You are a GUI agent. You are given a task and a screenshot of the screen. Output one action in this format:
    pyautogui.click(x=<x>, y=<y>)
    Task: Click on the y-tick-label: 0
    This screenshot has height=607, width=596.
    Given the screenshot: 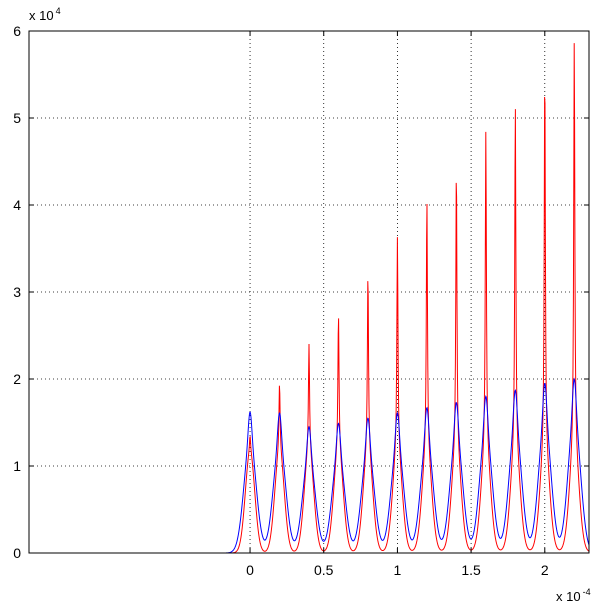 What is the action you would take?
    pyautogui.click(x=17, y=553)
    